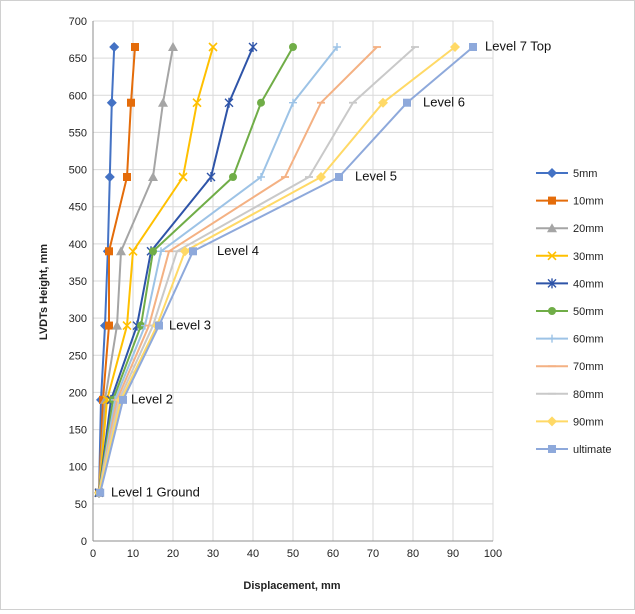 Image resolution: width=635 pixels, height=614 pixels. Describe the element at coordinates (78, 393) in the screenshot. I see `y-tick-label: 200` at that location.